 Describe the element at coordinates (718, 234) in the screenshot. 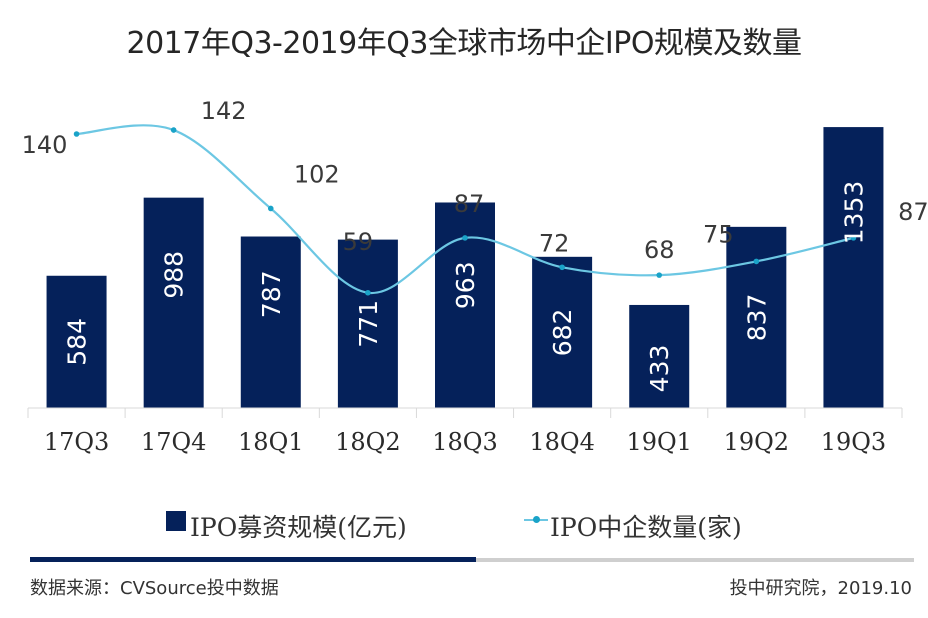

I see `line-value-label: 75` at that location.